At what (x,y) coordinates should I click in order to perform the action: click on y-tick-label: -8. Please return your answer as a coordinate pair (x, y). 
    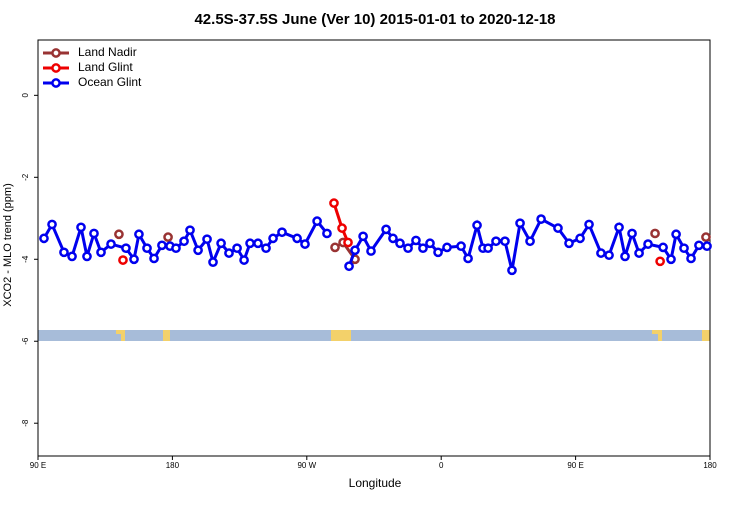
    Looking at the image, I should click on (25, 423).